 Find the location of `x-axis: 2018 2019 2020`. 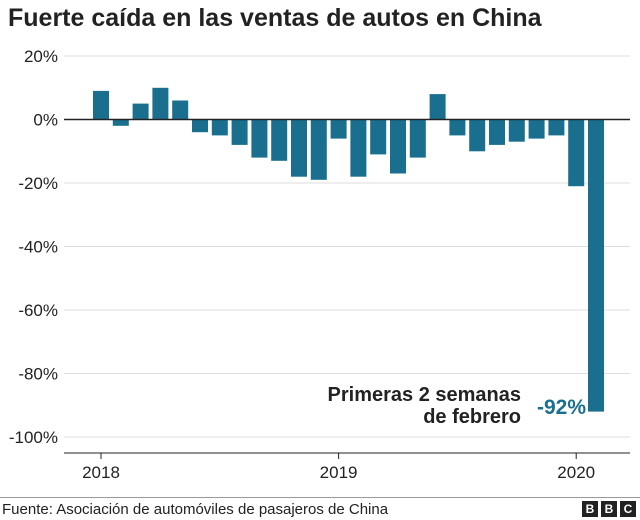

x-axis: 2018 2019 2020 is located at coordinates (347, 467).